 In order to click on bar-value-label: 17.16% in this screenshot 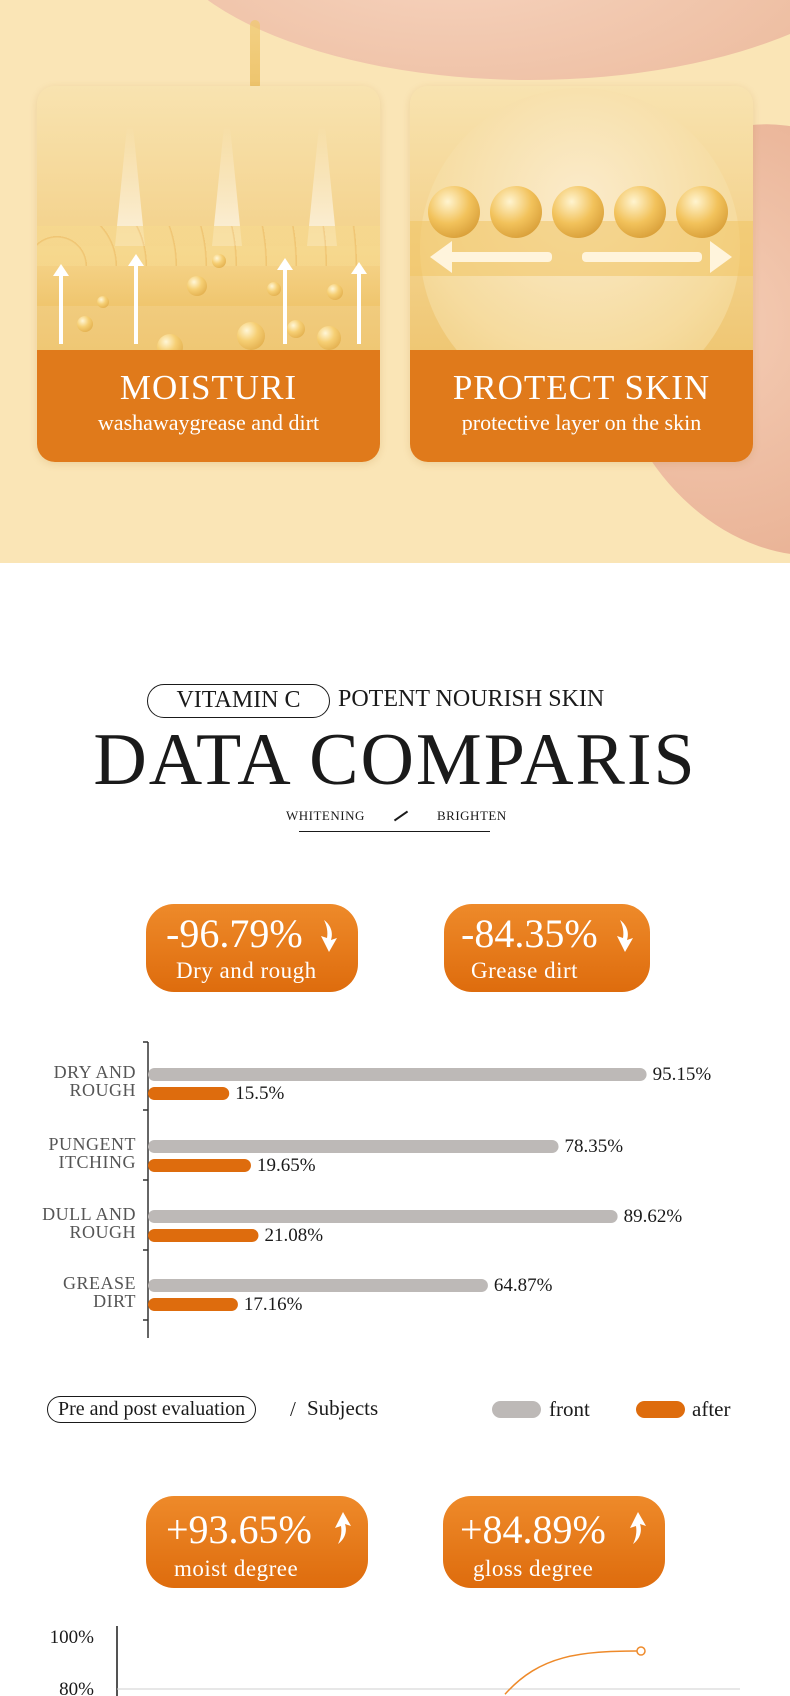, I will do `click(273, 1304)`.